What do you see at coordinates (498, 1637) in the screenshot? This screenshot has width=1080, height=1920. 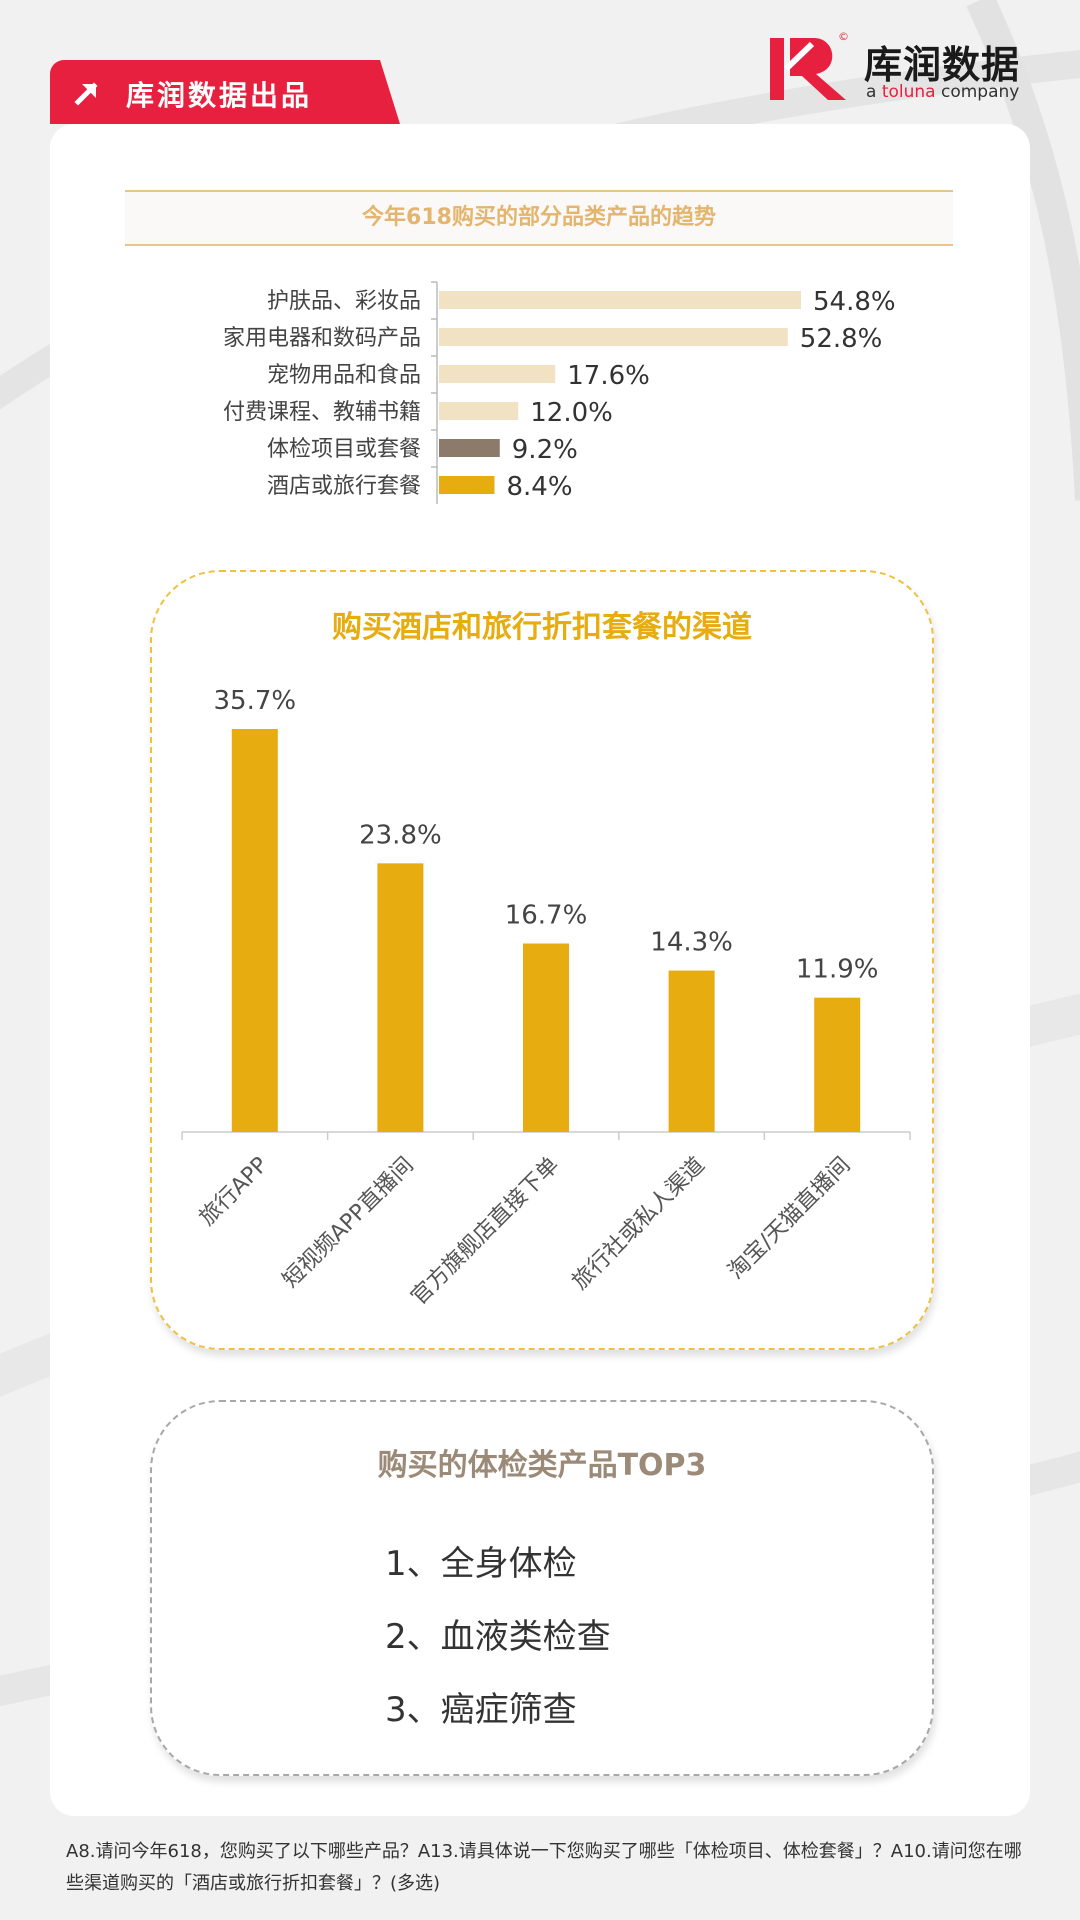 I see `top3-item: 2、血液类检查` at bounding box center [498, 1637].